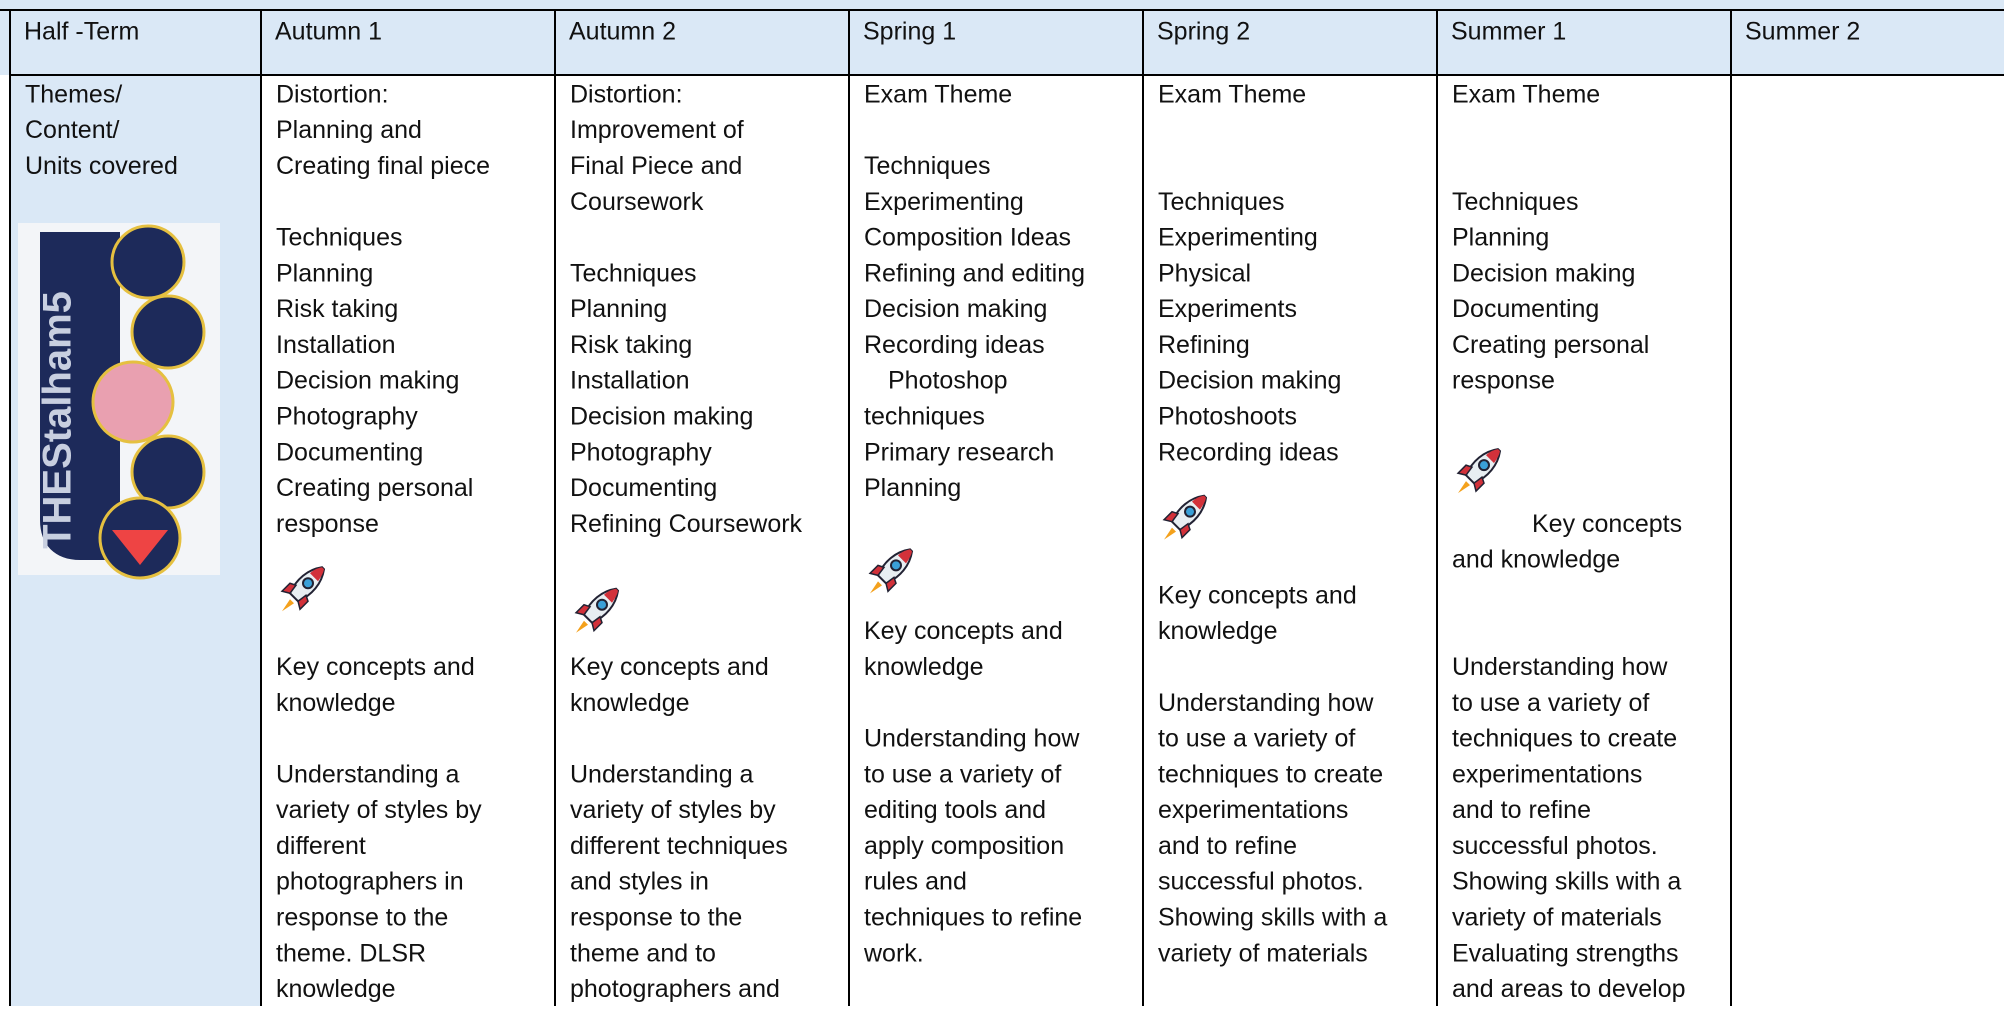 Image resolution: width=2004 pixels, height=1011 pixels. Describe the element at coordinates (328, 32) in the screenshot. I see `header-cell: Autumn 1` at that location.